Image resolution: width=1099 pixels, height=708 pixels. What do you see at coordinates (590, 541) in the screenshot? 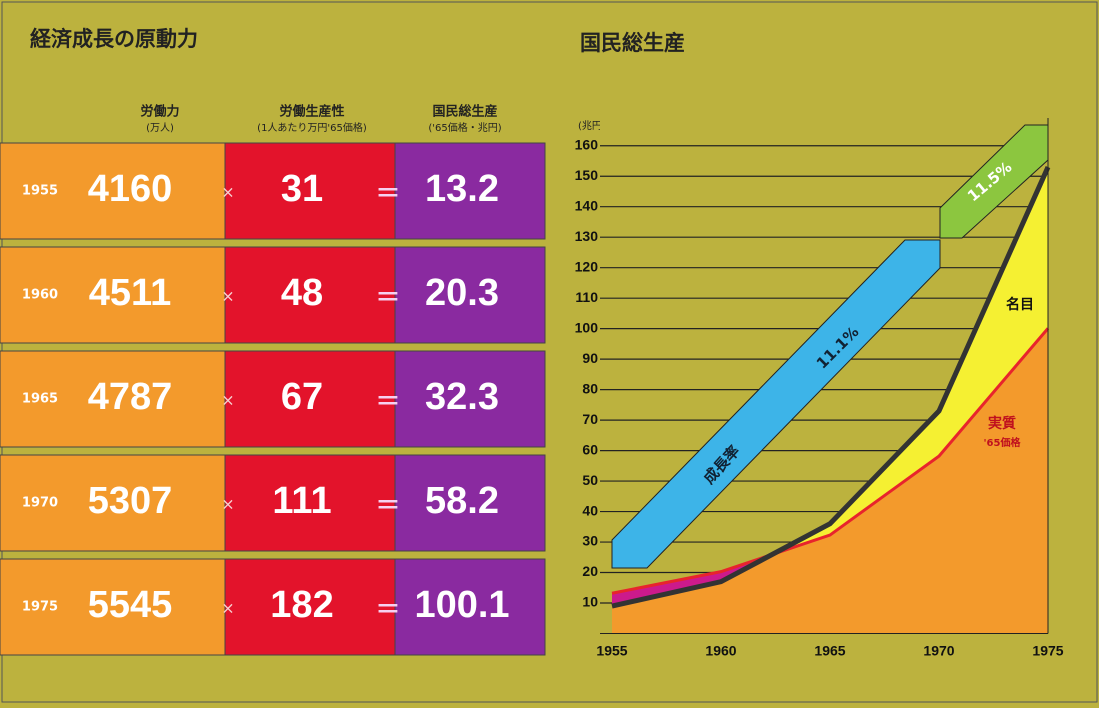
I see `y-tick-label: 30` at bounding box center [590, 541].